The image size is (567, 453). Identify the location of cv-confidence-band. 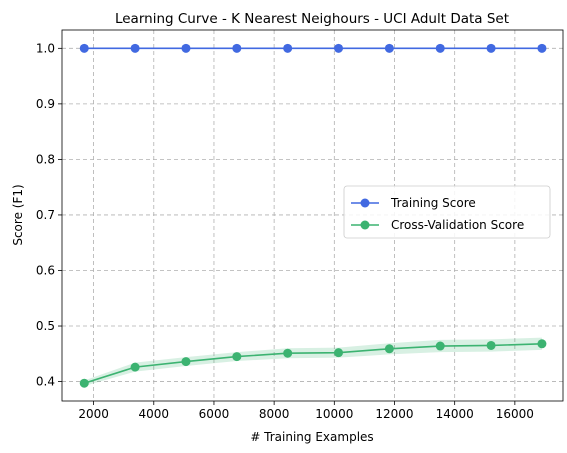
(313, 362).